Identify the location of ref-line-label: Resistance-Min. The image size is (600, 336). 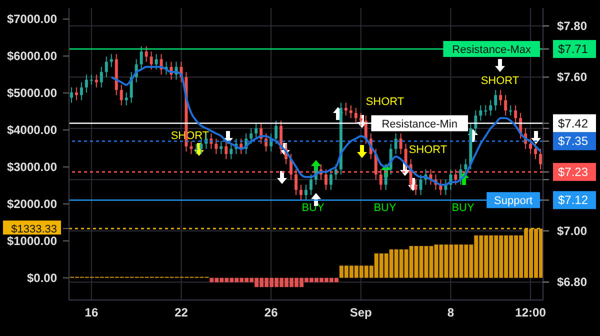
(420, 124).